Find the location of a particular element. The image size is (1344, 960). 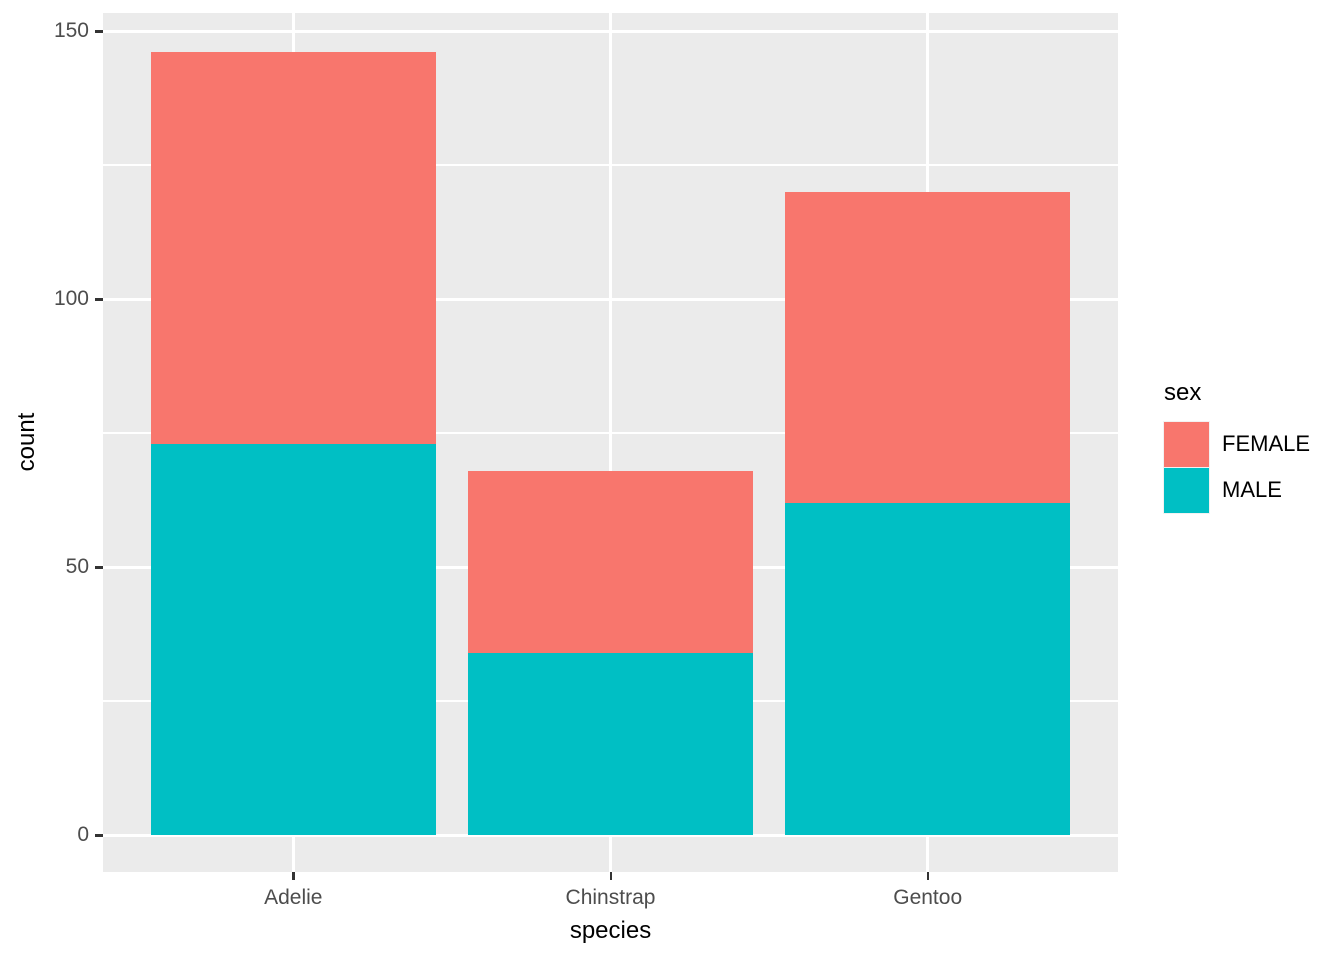

legend-item: FEMALE is located at coordinates (1237, 444).